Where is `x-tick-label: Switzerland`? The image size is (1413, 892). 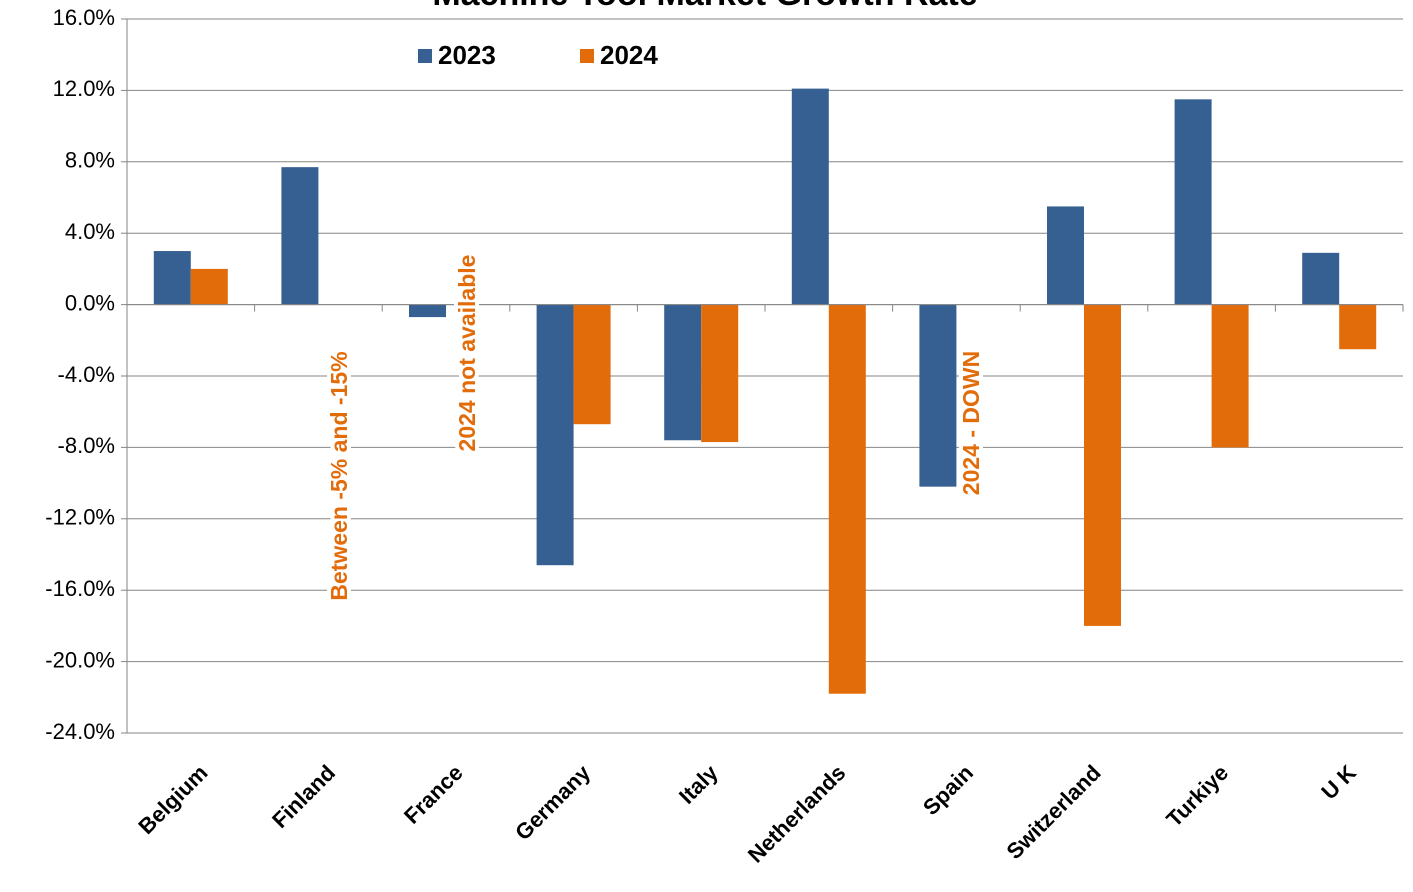
x-tick-label: Switzerland is located at coordinates (1054, 812).